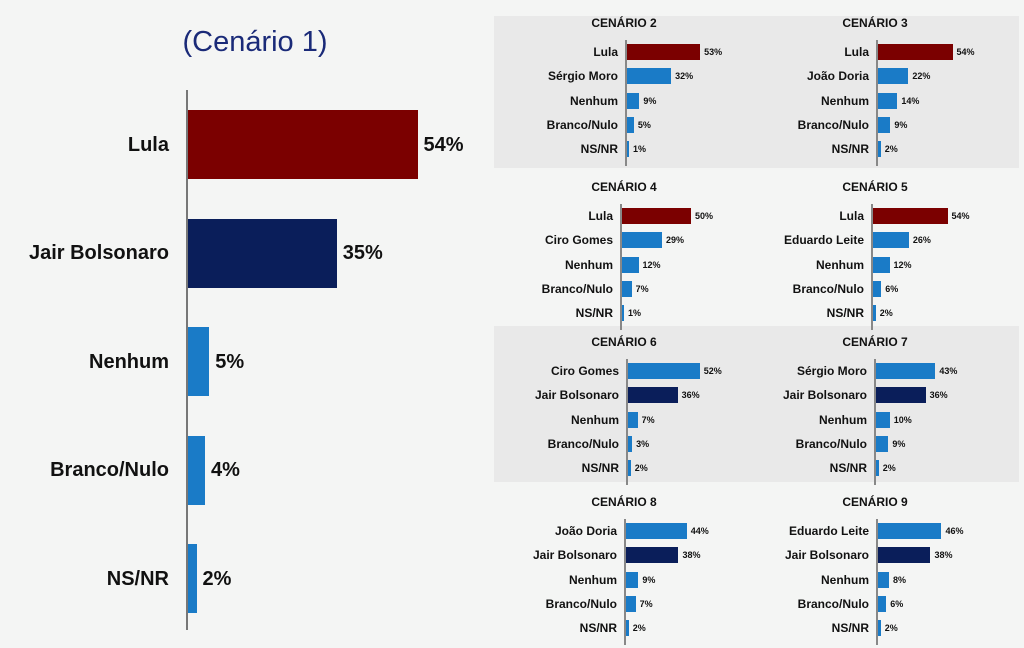  I want to click on scenario-value-label: 36%, so click(938, 395).